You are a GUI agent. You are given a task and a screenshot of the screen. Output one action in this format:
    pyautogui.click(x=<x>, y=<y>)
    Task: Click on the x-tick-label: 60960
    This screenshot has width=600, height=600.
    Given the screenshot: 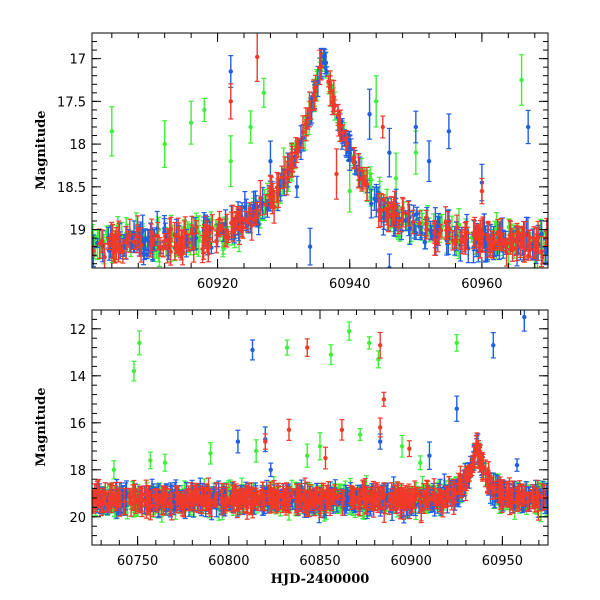 What is the action you would take?
    pyautogui.click(x=481, y=284)
    